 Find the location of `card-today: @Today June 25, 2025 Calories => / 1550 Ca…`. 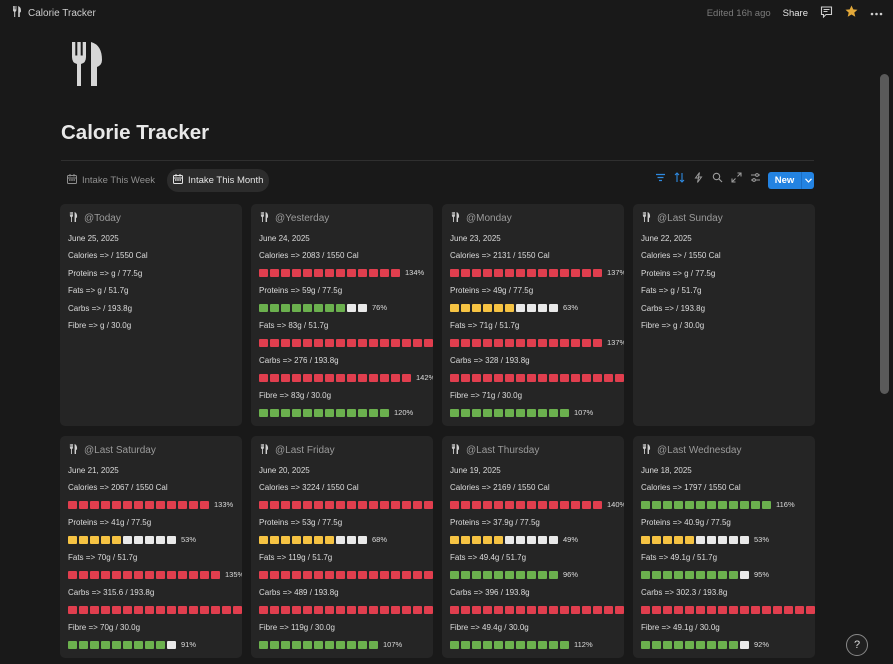

card-today: @Today June 25, 2025 Calories => / 1550 Ca… is located at coordinates (151, 315).